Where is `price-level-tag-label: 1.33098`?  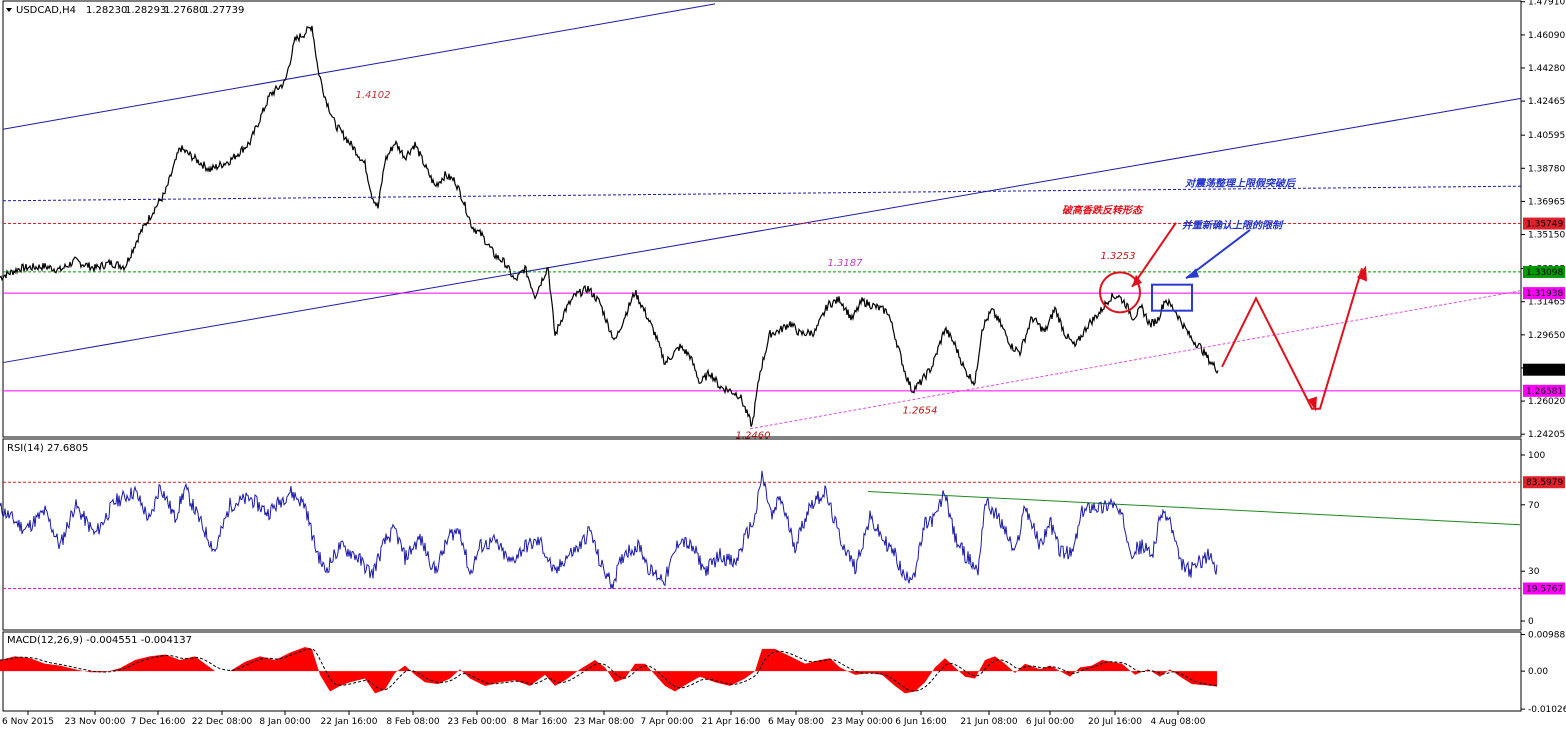 price-level-tag-label: 1.33098 is located at coordinates (1544, 273).